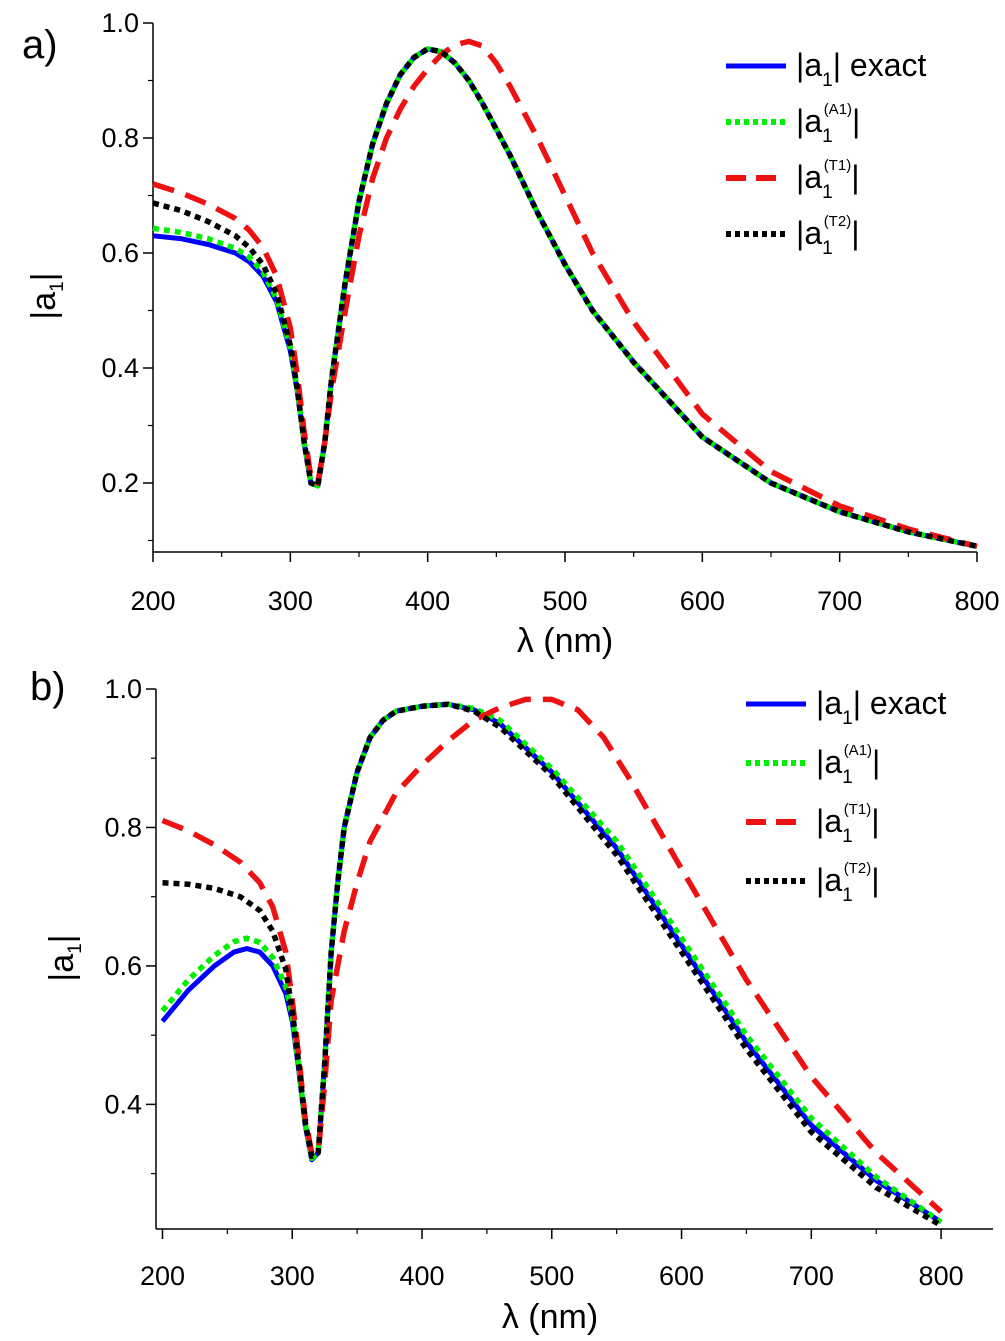 The height and width of the screenshot is (1341, 1005). What do you see at coordinates (48, 687) in the screenshot?
I see `panel-letter: b)` at bounding box center [48, 687].